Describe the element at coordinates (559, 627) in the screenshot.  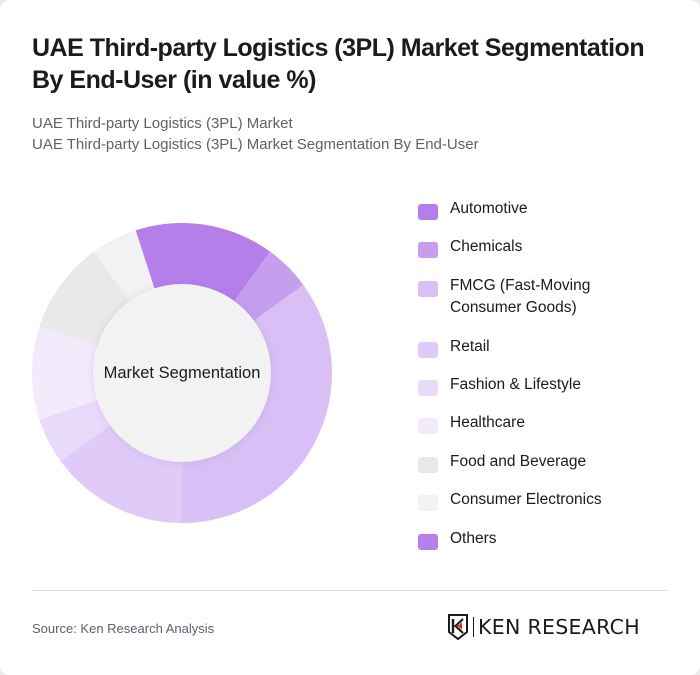
I see `logo-text: KEN RESEARCH` at that location.